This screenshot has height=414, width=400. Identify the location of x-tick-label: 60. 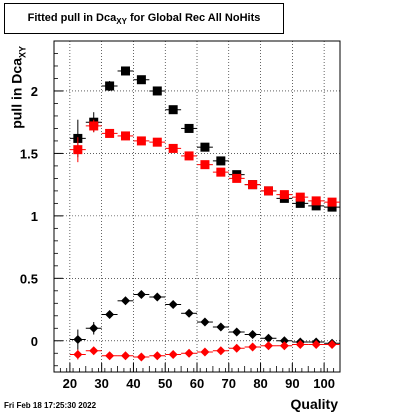
(197, 383).